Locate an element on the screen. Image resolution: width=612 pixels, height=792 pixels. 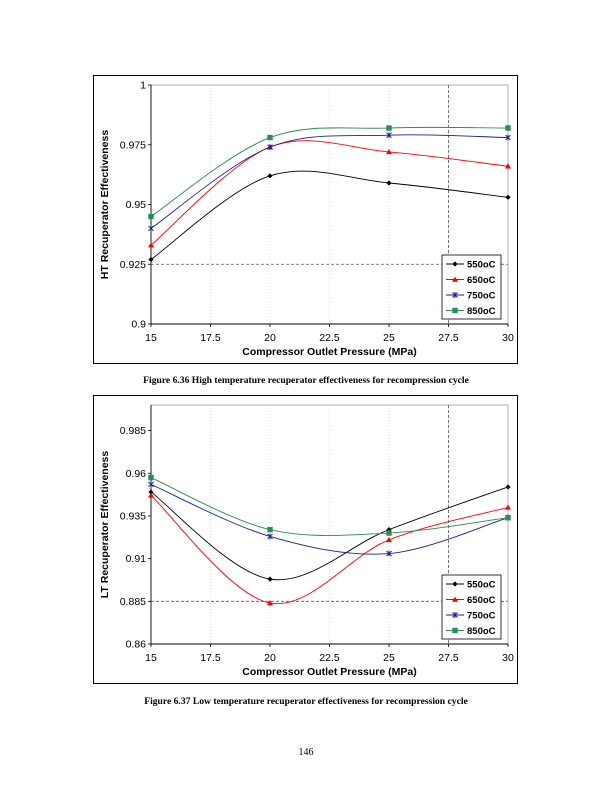
y-tick-label: 0.985 is located at coordinates (133, 431).